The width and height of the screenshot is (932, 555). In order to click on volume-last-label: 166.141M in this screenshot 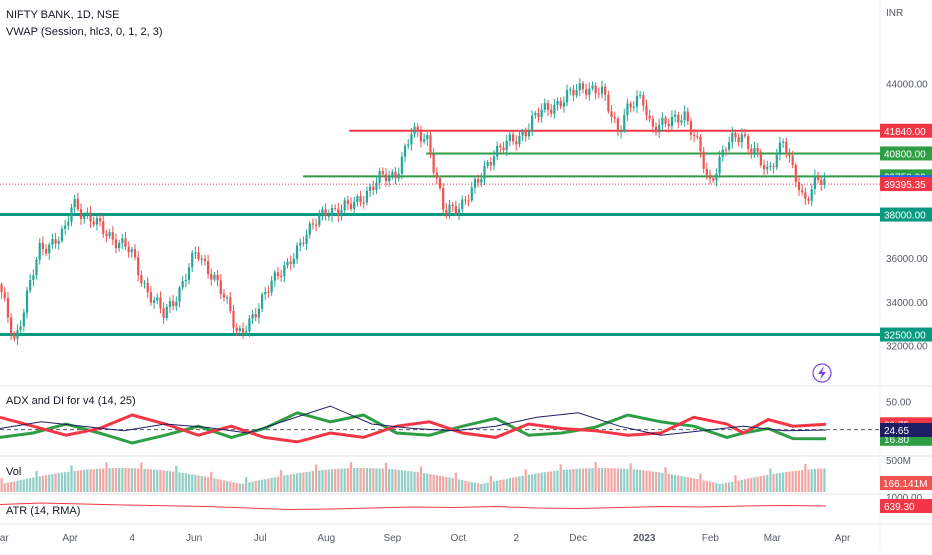, I will do `click(905, 484)`.